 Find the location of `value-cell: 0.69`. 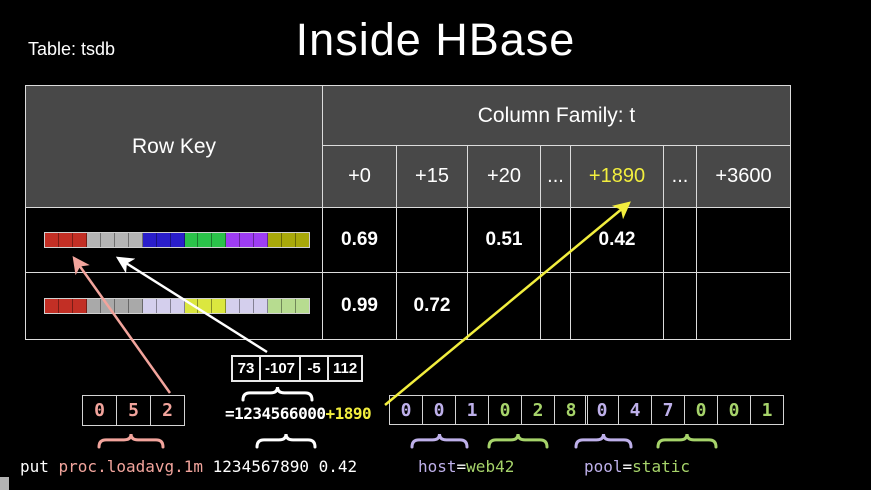

value-cell: 0.69 is located at coordinates (359, 240).